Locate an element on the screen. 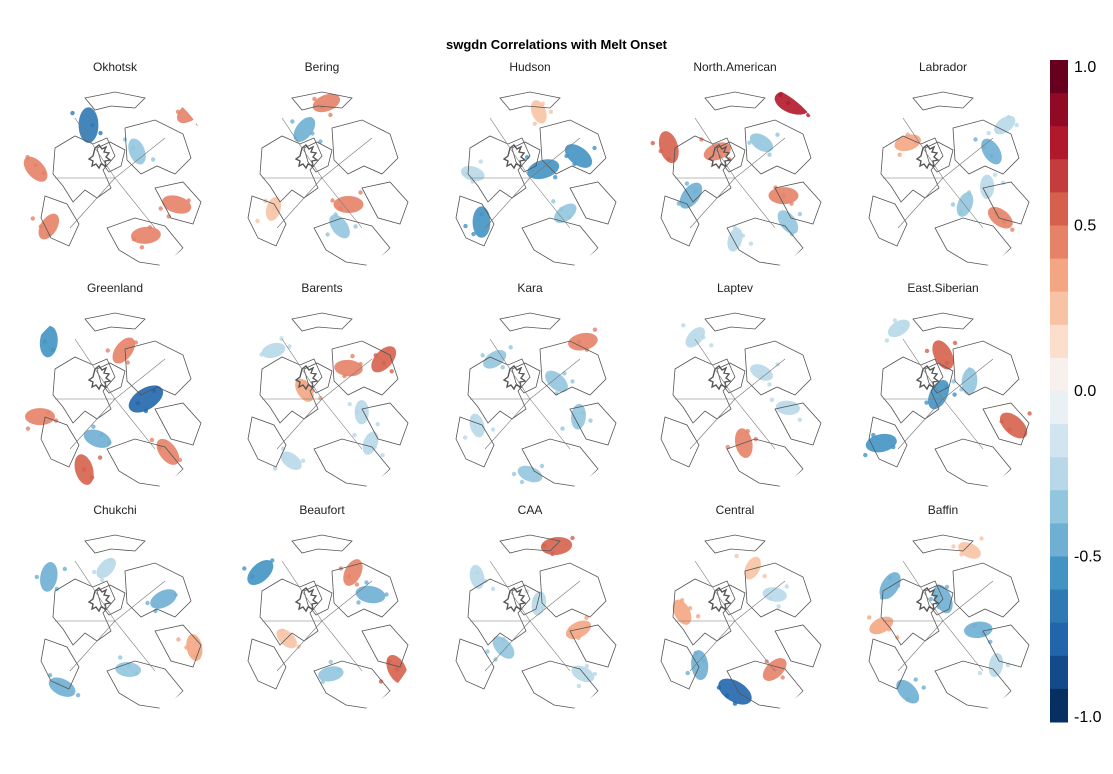  map-panel: Beaufort is located at coordinates (322, 614).